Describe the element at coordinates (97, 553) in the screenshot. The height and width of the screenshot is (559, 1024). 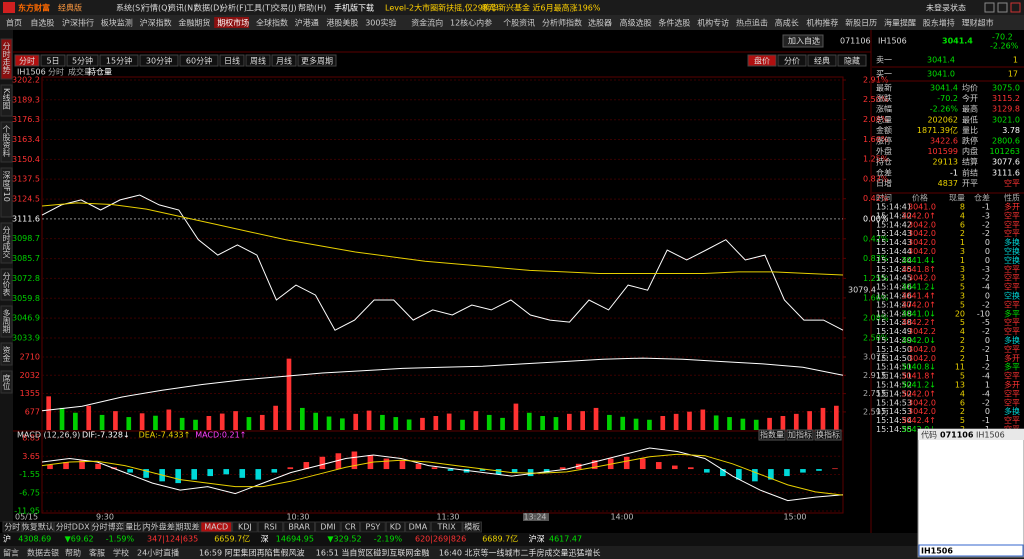
I see `taskbar-item: 客服` at that location.